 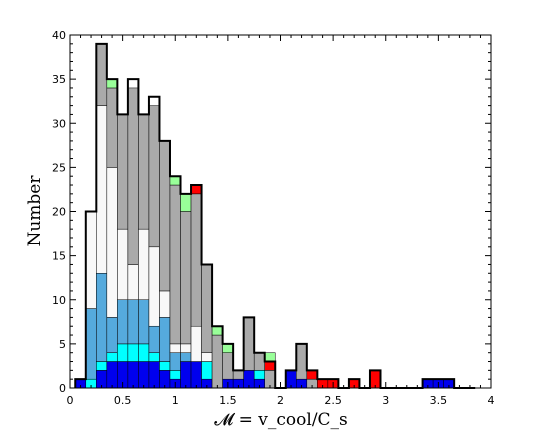 What do you see at coordinates (207, 370) in the screenshot?
I see `bar-s1-b12` at bounding box center [207, 370].